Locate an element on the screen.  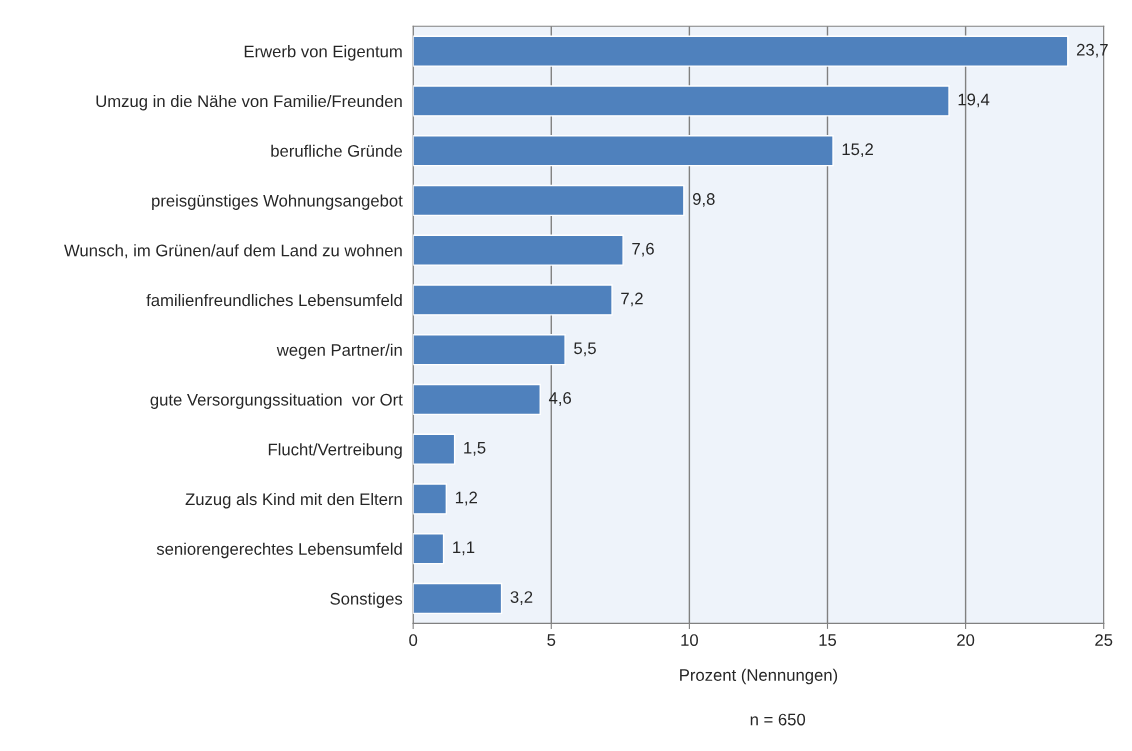
data-label: 15,2 is located at coordinates (857, 150).